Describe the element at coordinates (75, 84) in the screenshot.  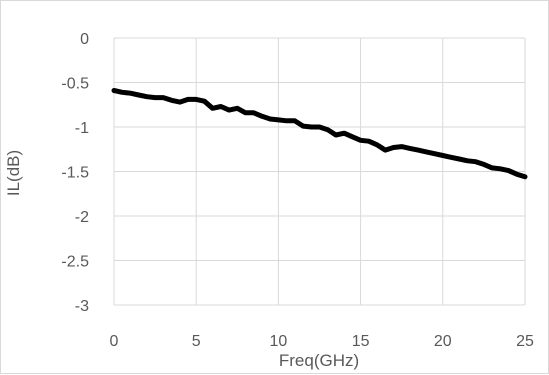
I see `y-tick-label: -0.5` at that location.